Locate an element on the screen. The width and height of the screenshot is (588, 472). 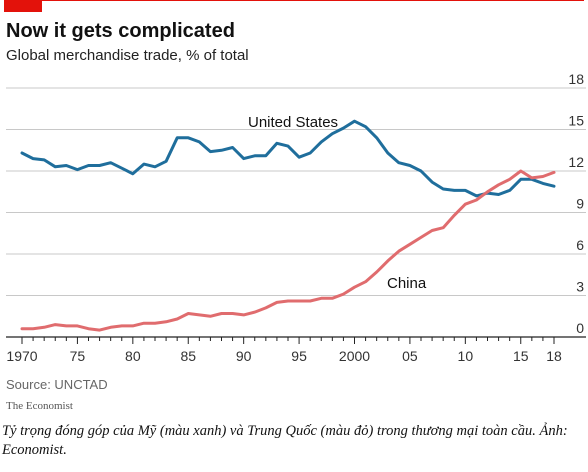
y-tick-label-15: 15 is located at coordinates (576, 121).